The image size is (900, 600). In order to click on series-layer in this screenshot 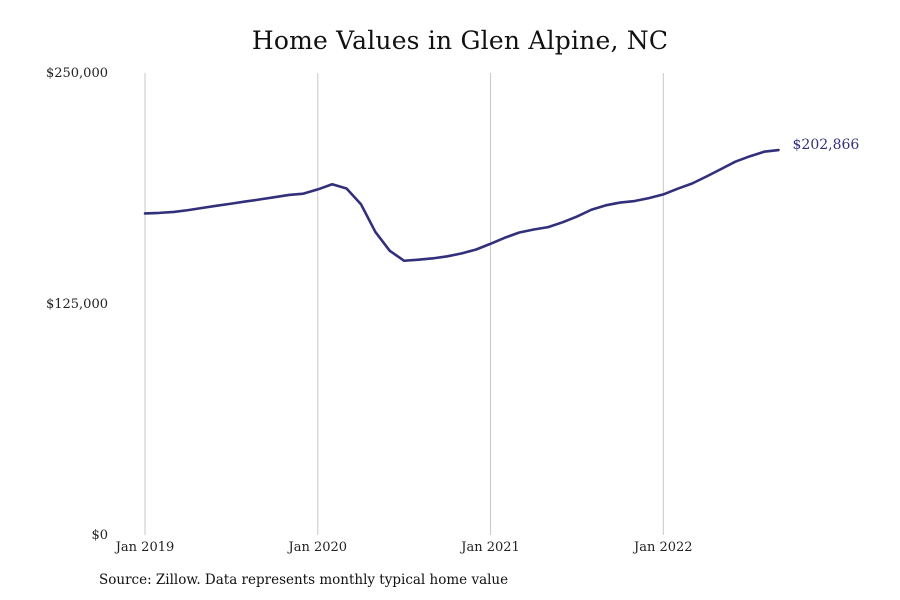, I will do `click(461, 205)`.